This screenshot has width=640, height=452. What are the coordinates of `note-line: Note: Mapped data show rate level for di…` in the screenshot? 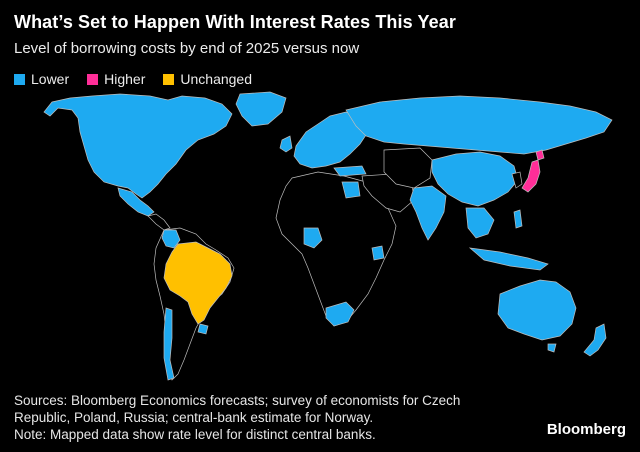 It's located at (195, 434).